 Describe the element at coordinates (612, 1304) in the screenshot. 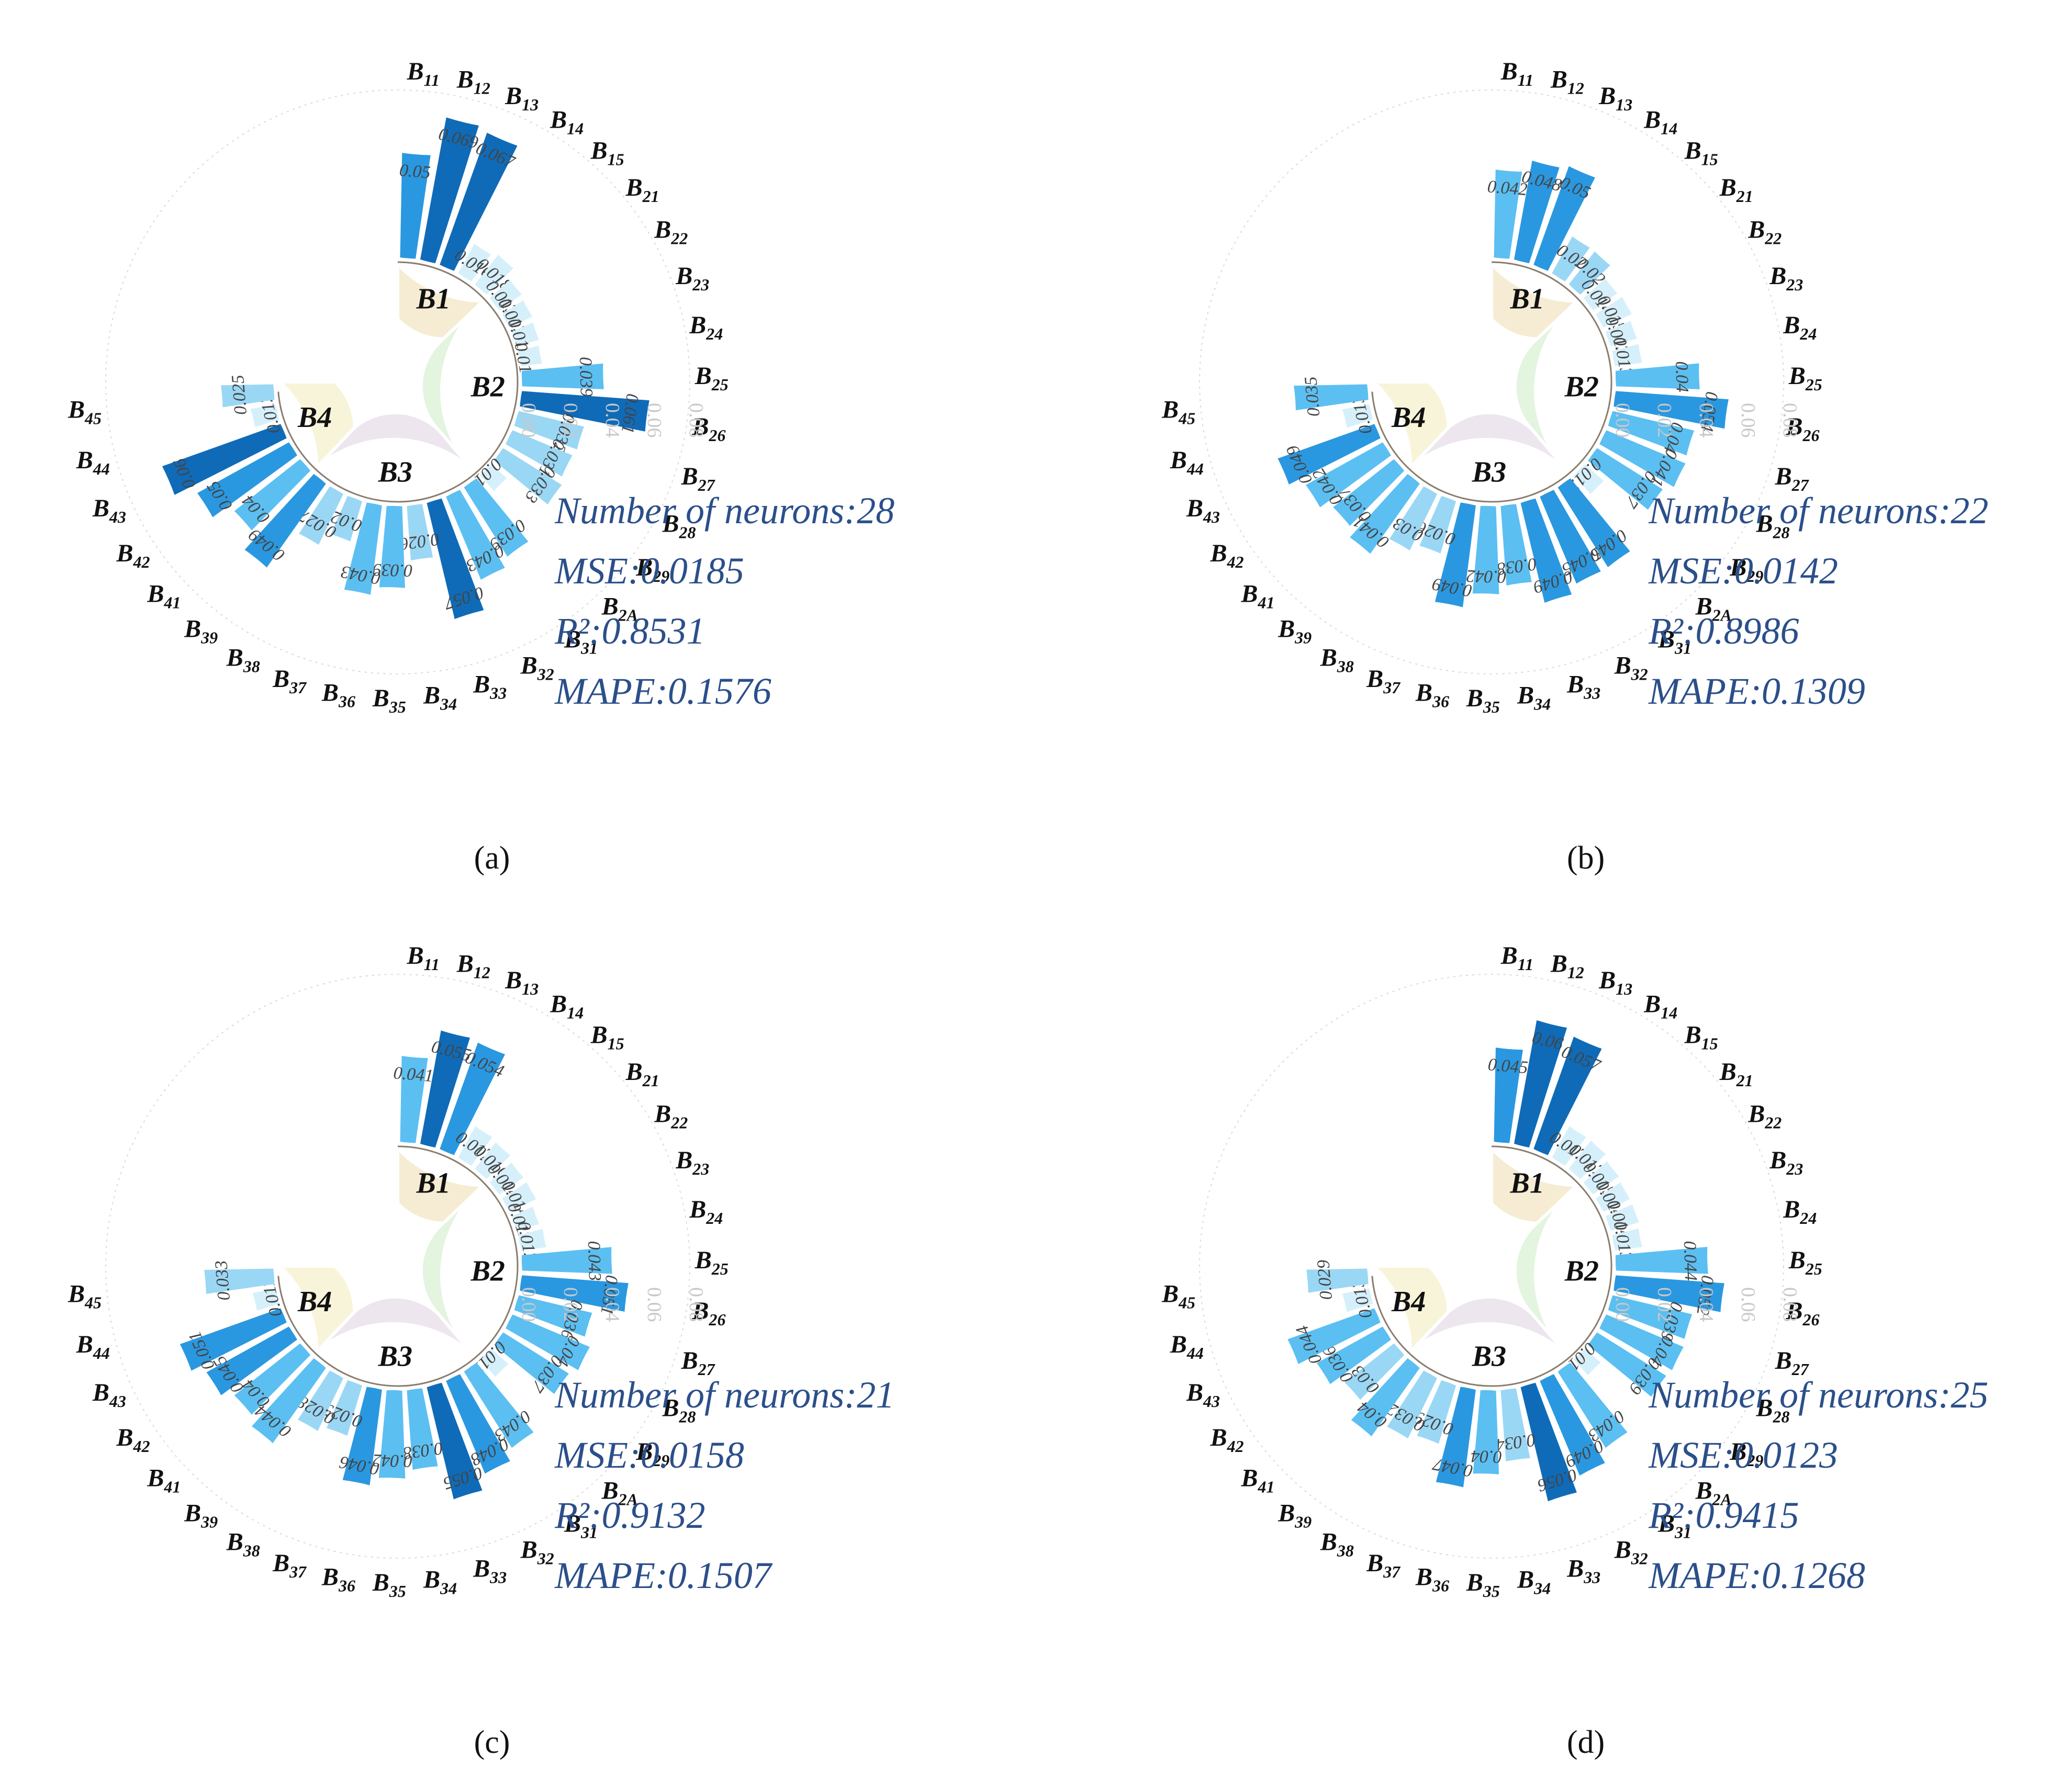

I see `axis-tick: 0.04` at that location.